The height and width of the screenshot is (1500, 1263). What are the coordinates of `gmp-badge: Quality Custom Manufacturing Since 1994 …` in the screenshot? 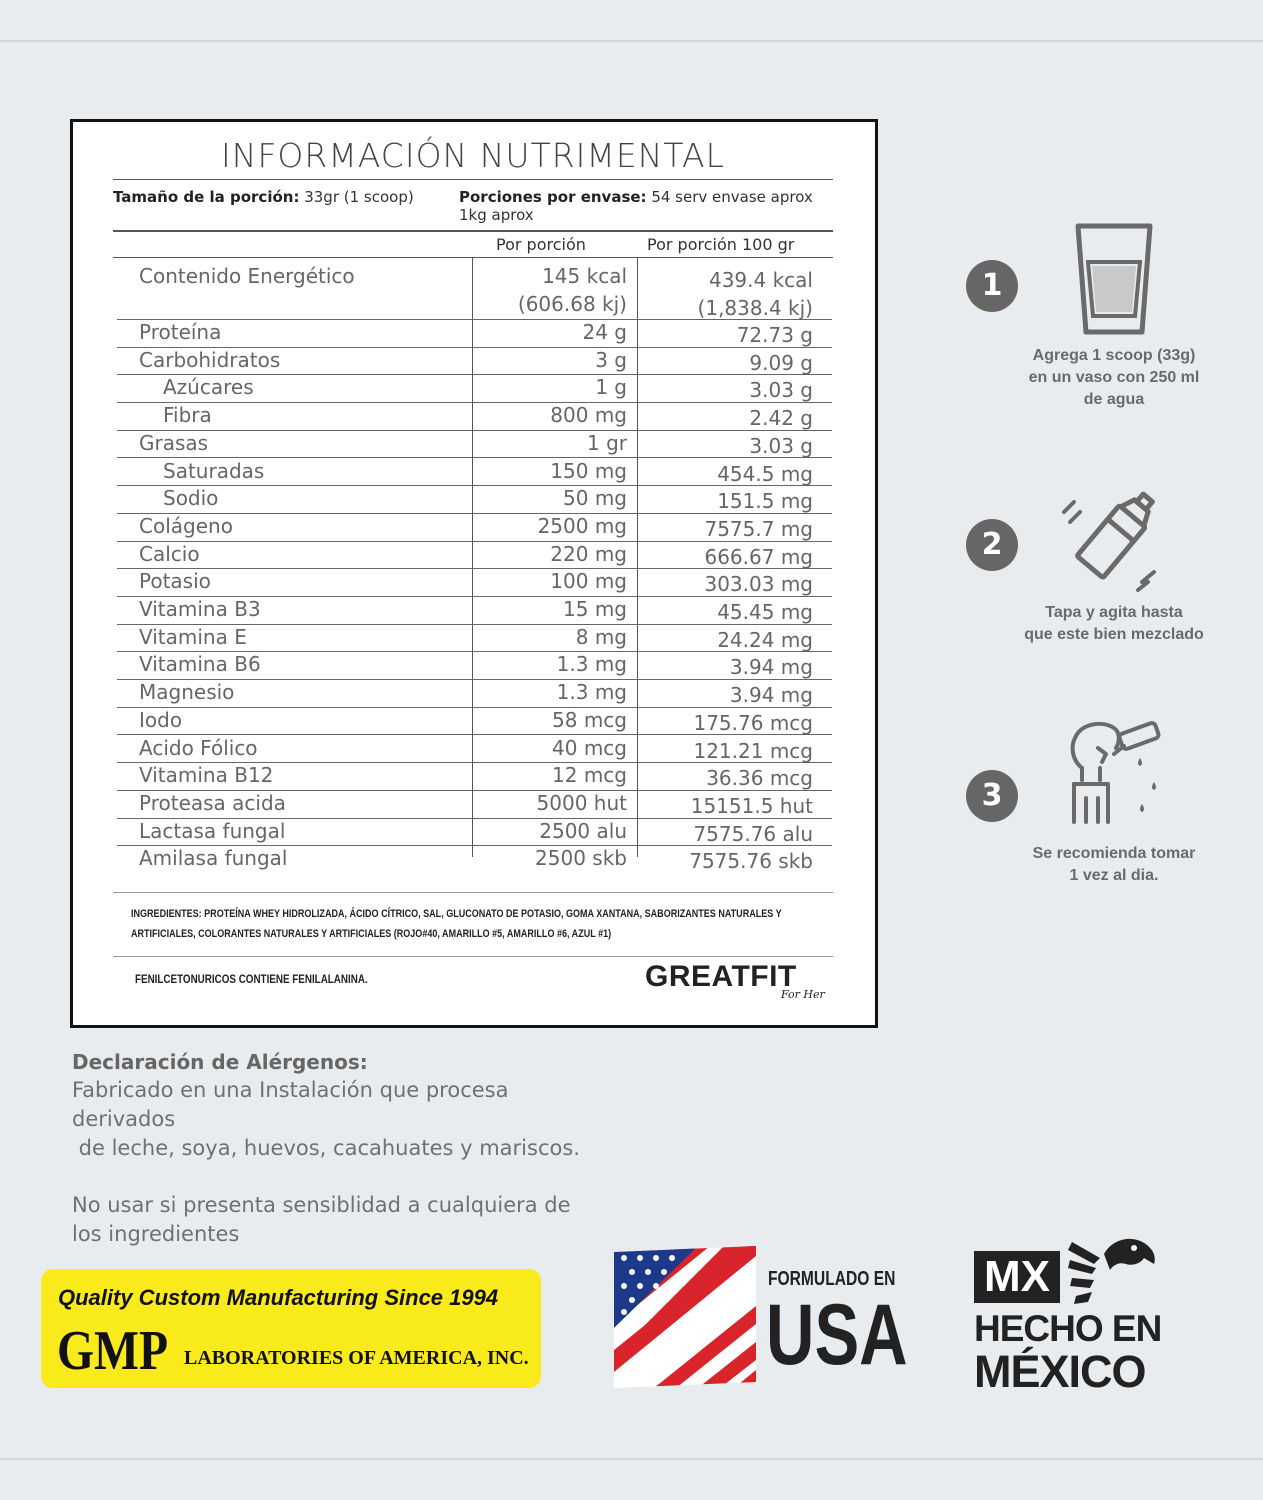 It's located at (291, 1328).